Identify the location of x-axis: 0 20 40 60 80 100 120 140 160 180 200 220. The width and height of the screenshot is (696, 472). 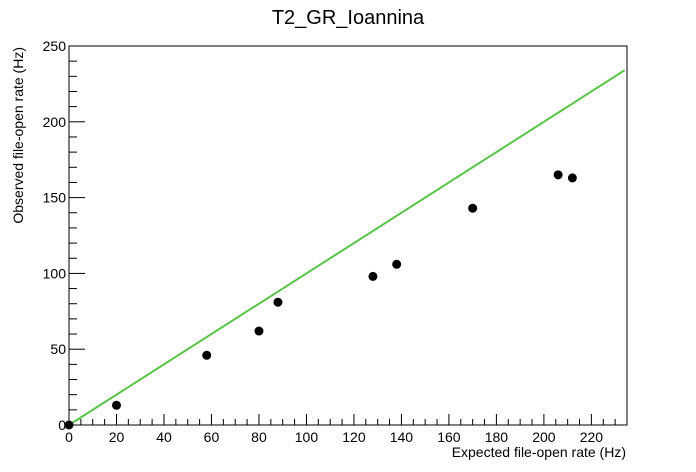
(346, 429).